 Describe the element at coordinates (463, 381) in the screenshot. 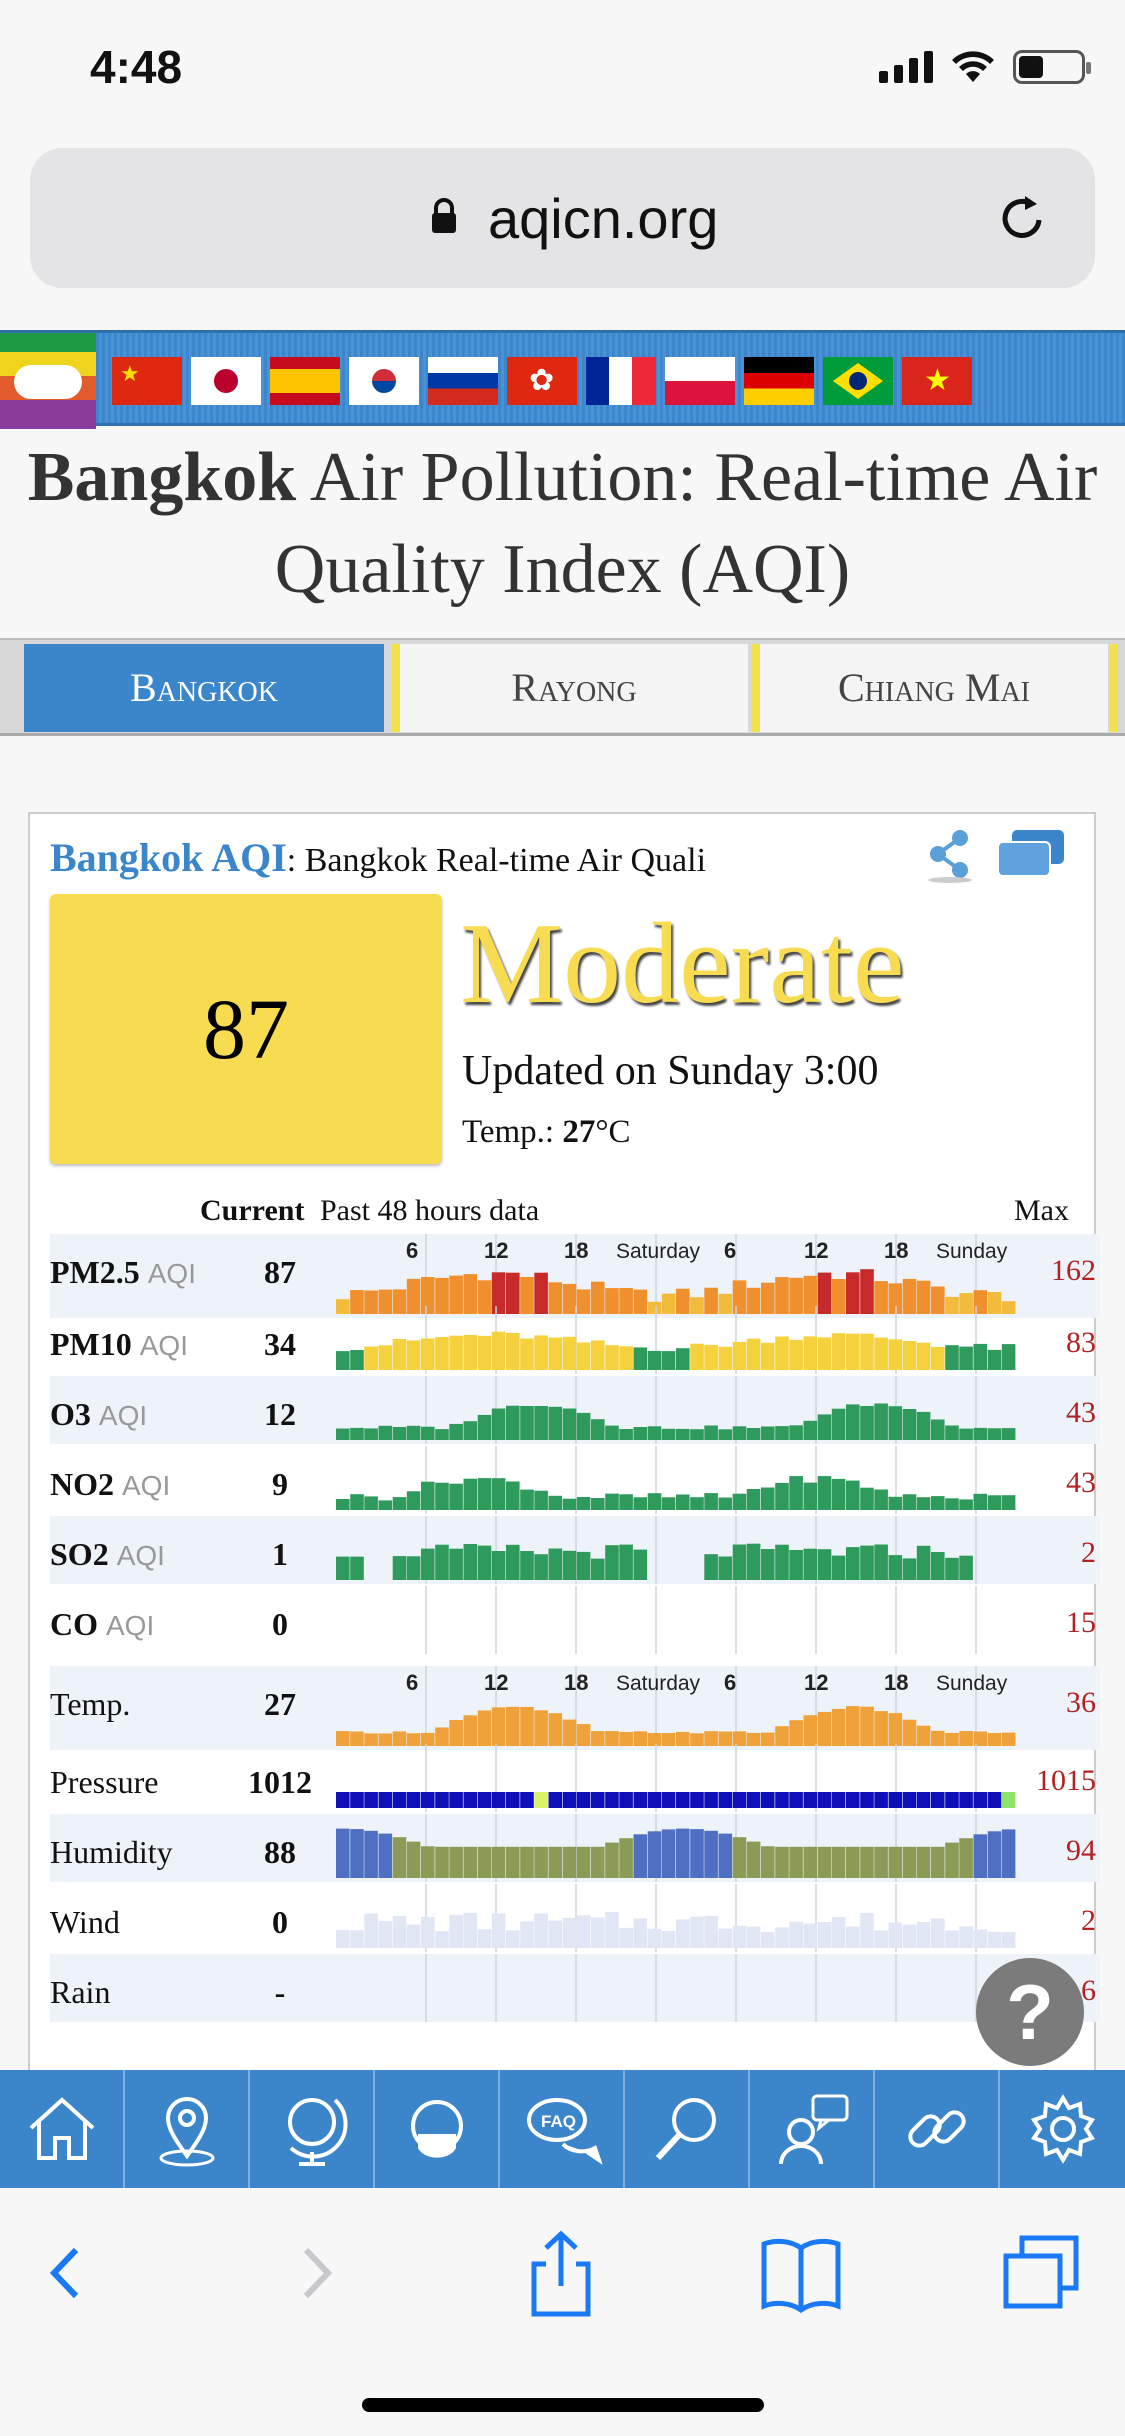

I see `flag-russia-icon` at that location.